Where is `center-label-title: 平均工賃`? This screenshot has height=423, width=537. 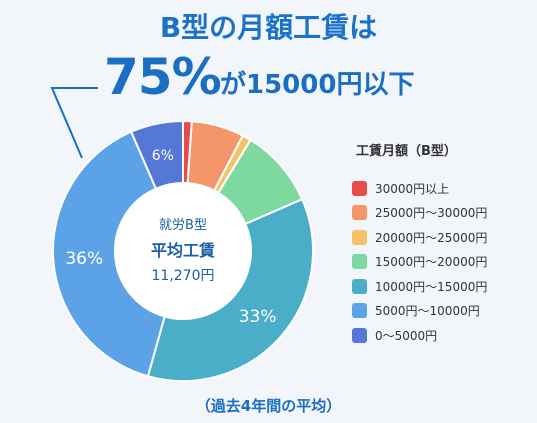 center-label-title: 平均工賃 is located at coordinates (182, 250).